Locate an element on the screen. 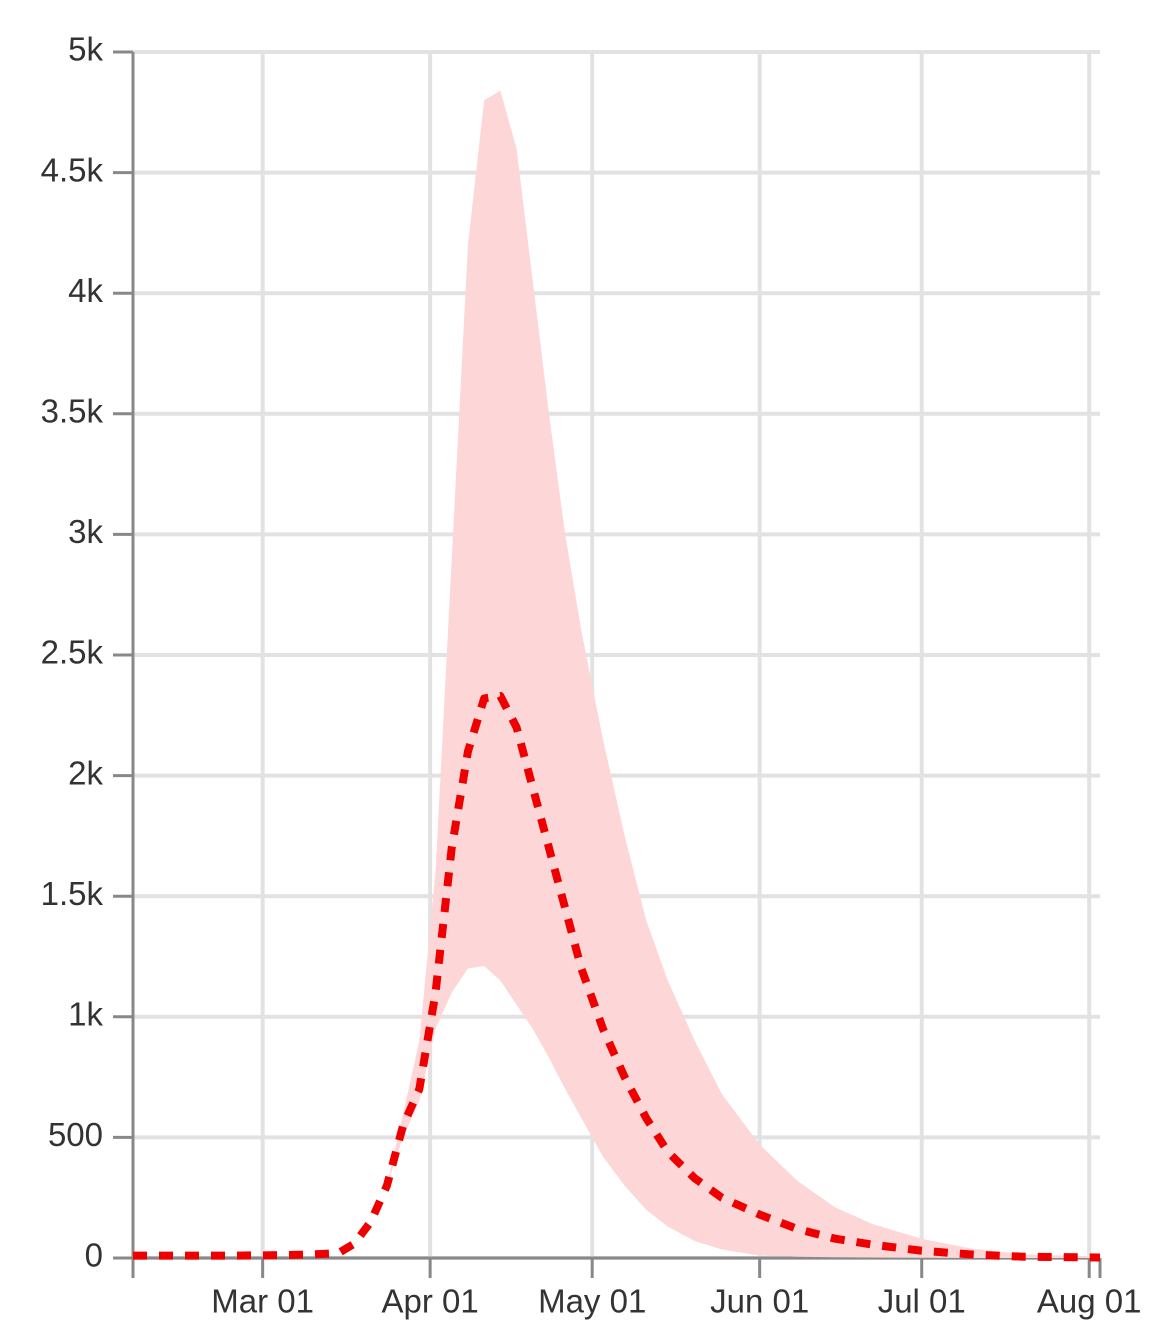 The width and height of the screenshot is (1162, 1324). y-tick-label: 3.5k is located at coordinates (72, 411).